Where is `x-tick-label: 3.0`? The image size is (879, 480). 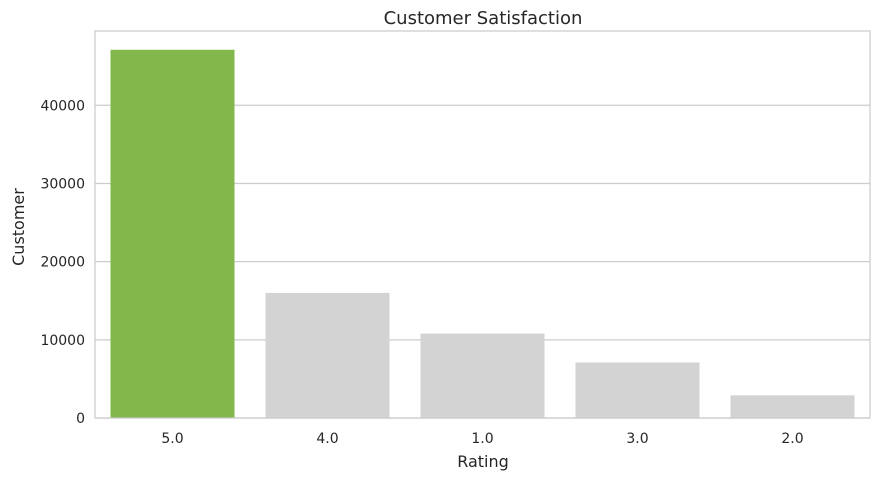
x-tick-label: 3.0 is located at coordinates (637, 439).